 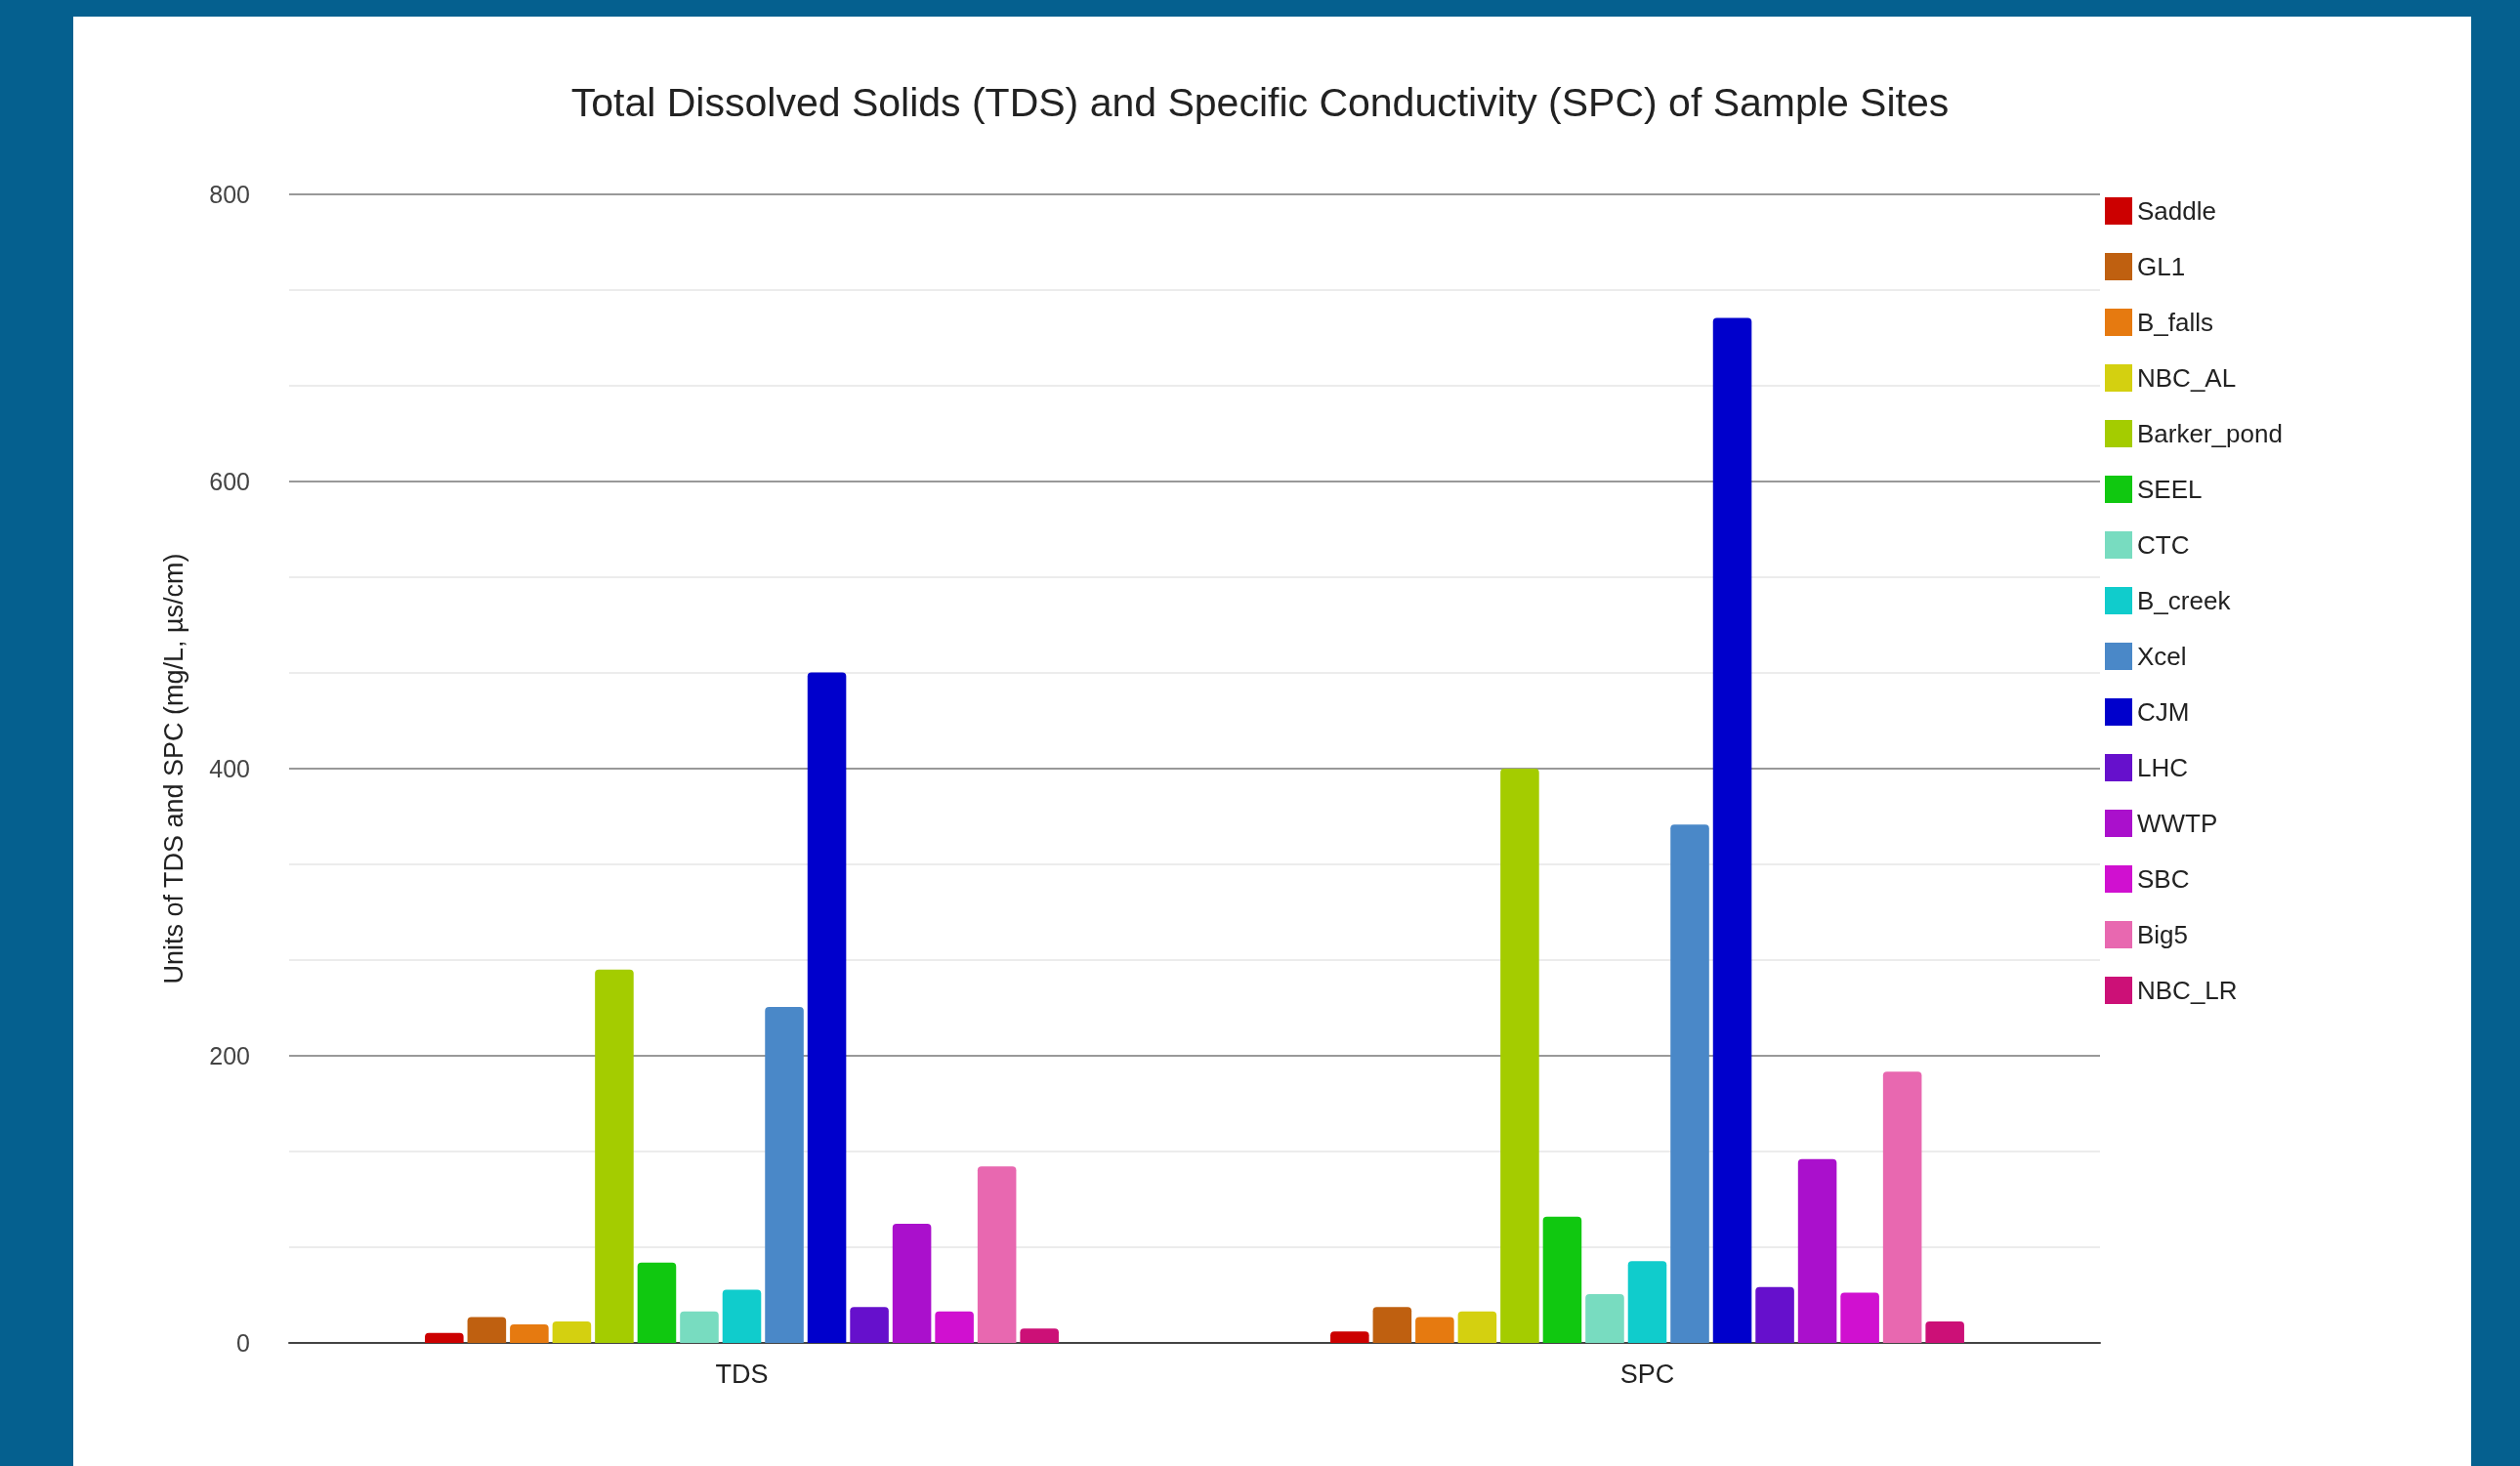 I want to click on legend-label: CJM, so click(x=2163, y=712).